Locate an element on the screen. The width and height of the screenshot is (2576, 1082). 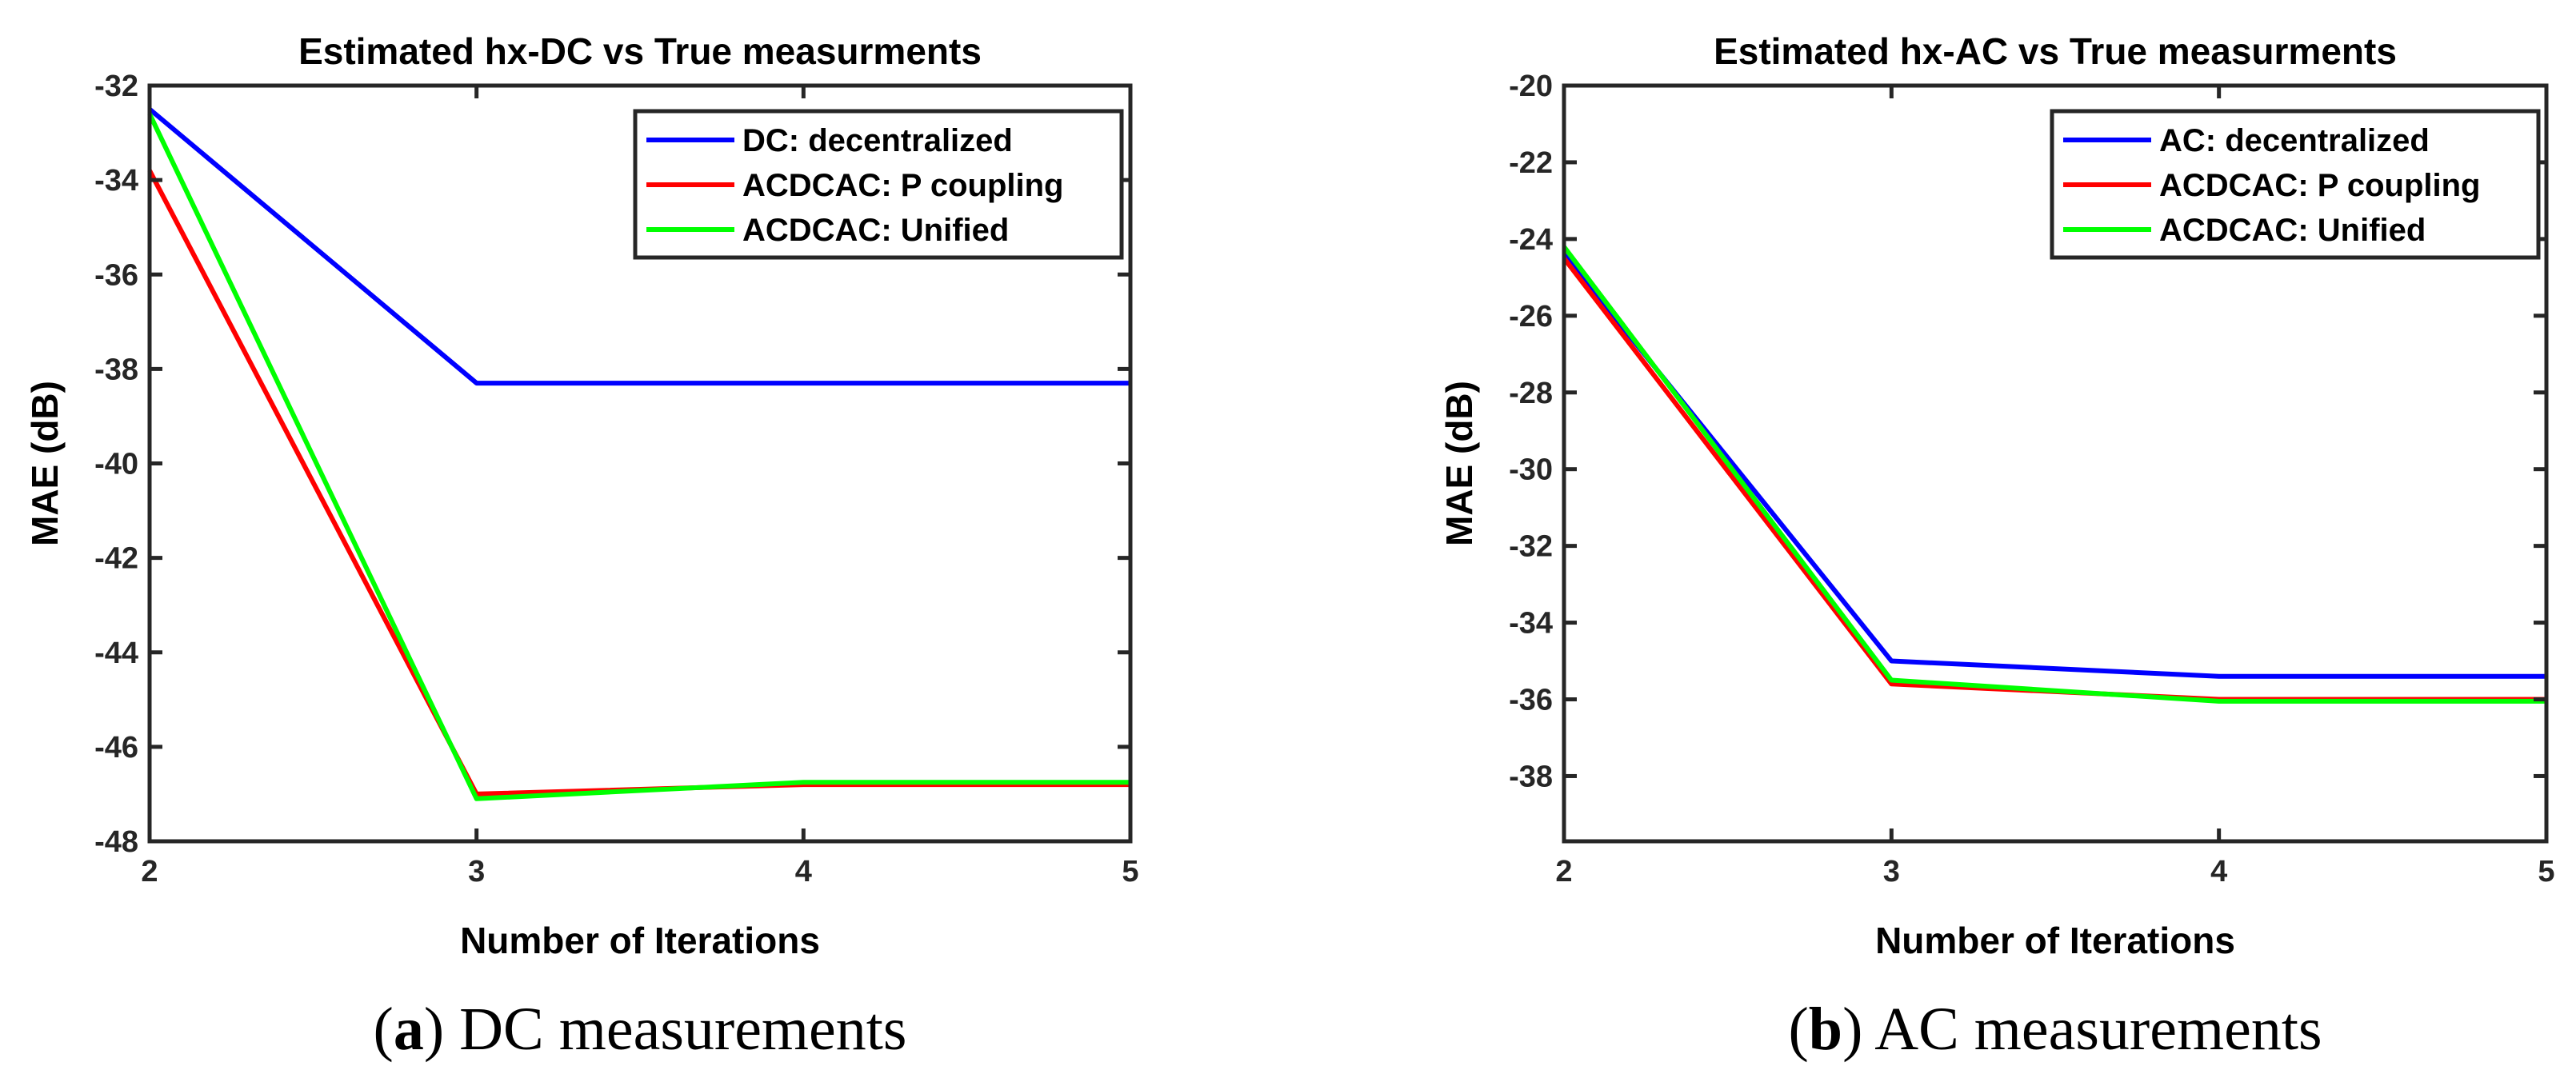
dc-ytick-label: -42 is located at coordinates (116, 559).